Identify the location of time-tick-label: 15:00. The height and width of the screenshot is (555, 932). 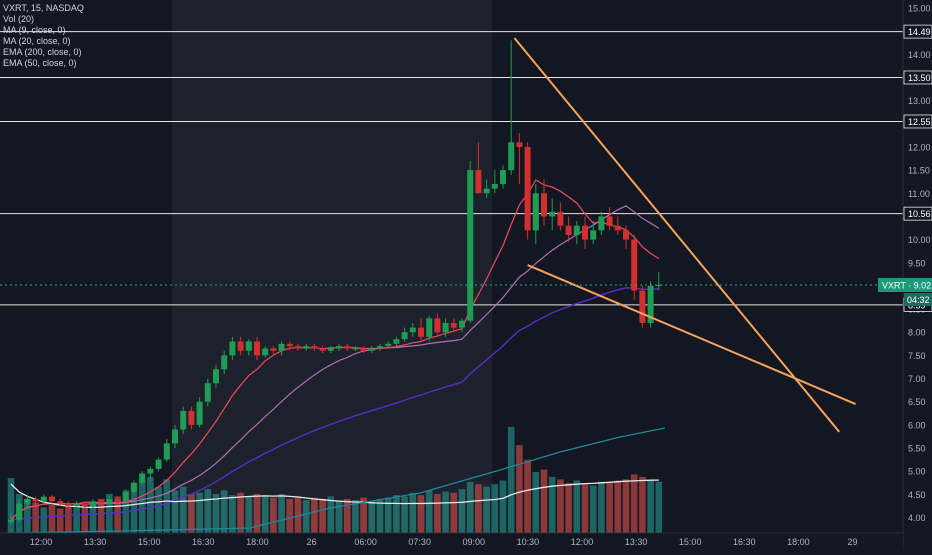
(149, 542).